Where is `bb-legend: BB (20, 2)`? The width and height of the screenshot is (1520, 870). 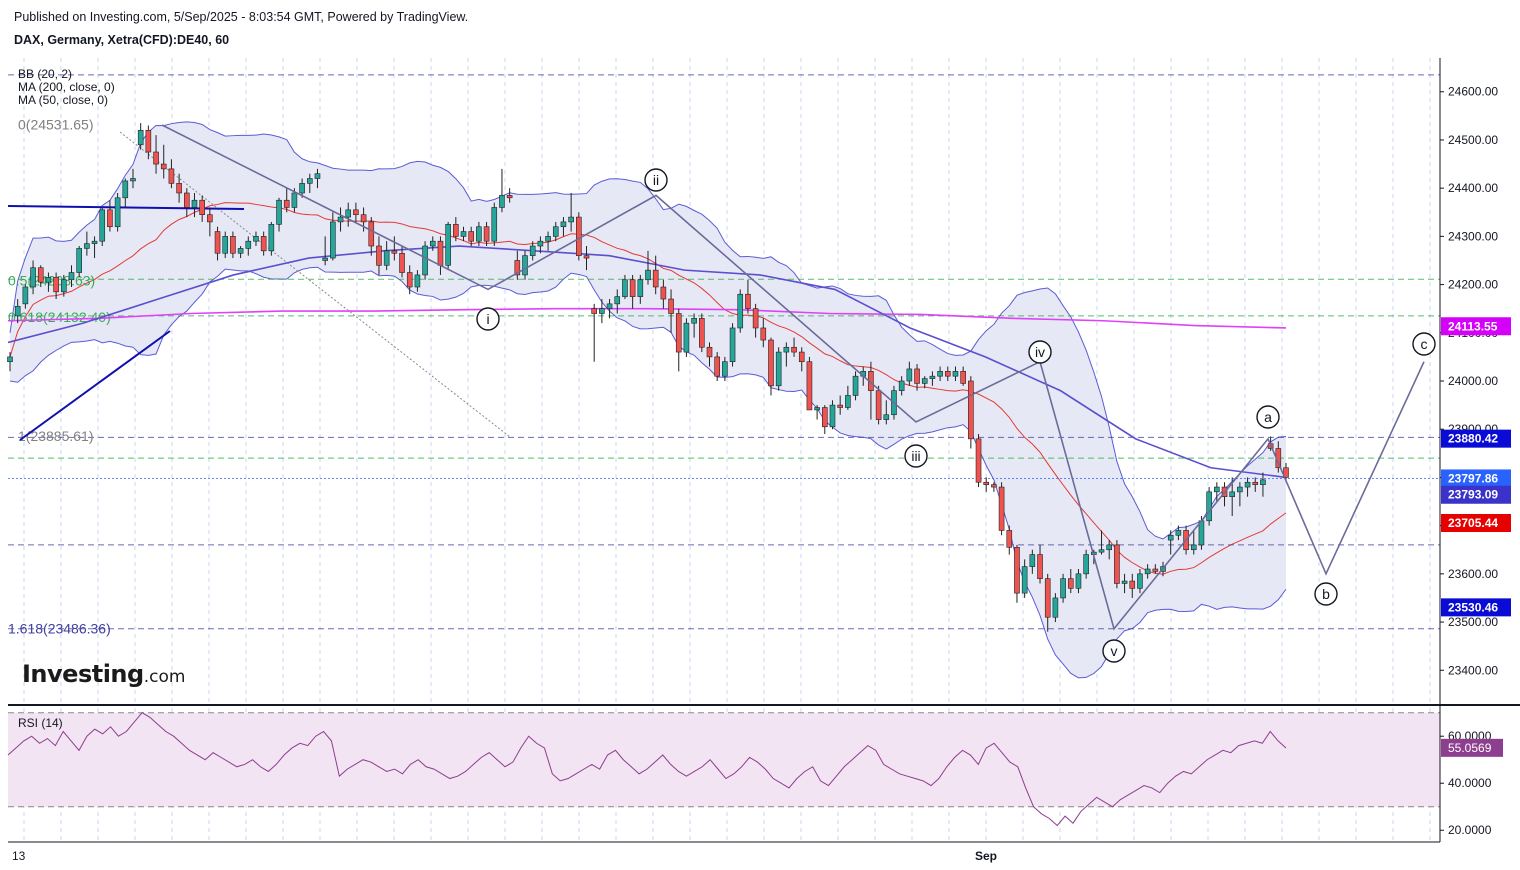
bb-legend: BB (20, 2) is located at coordinates (45, 74).